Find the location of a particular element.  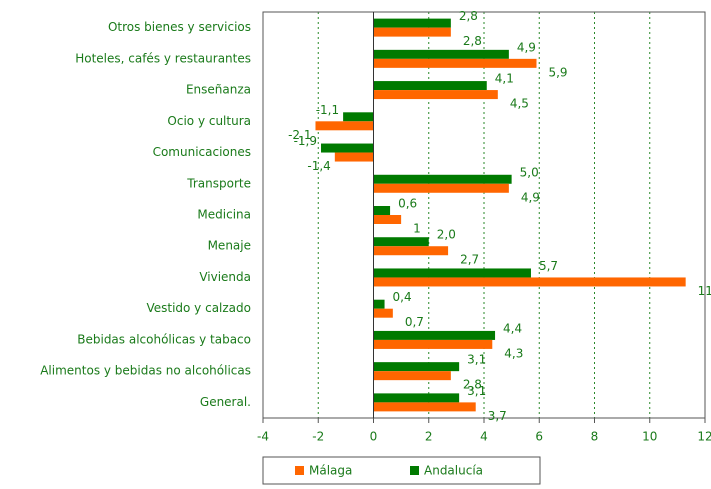

category-label: Menaje is located at coordinates (229, 246).